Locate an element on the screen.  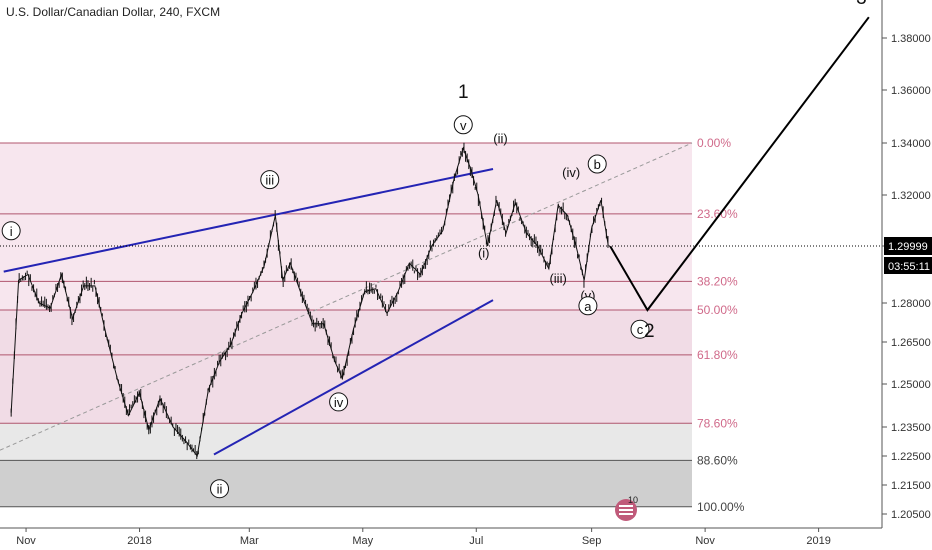
y-tick-label: 1.28000 is located at coordinates (911, 304).